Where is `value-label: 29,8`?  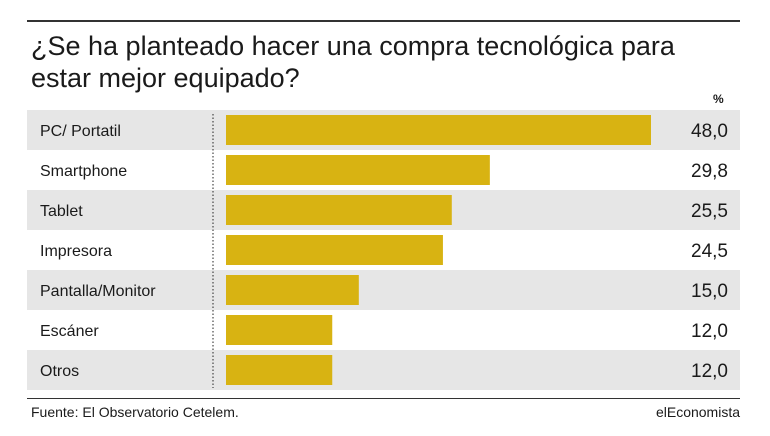
value-label: 29,8 is located at coordinates (709, 171).